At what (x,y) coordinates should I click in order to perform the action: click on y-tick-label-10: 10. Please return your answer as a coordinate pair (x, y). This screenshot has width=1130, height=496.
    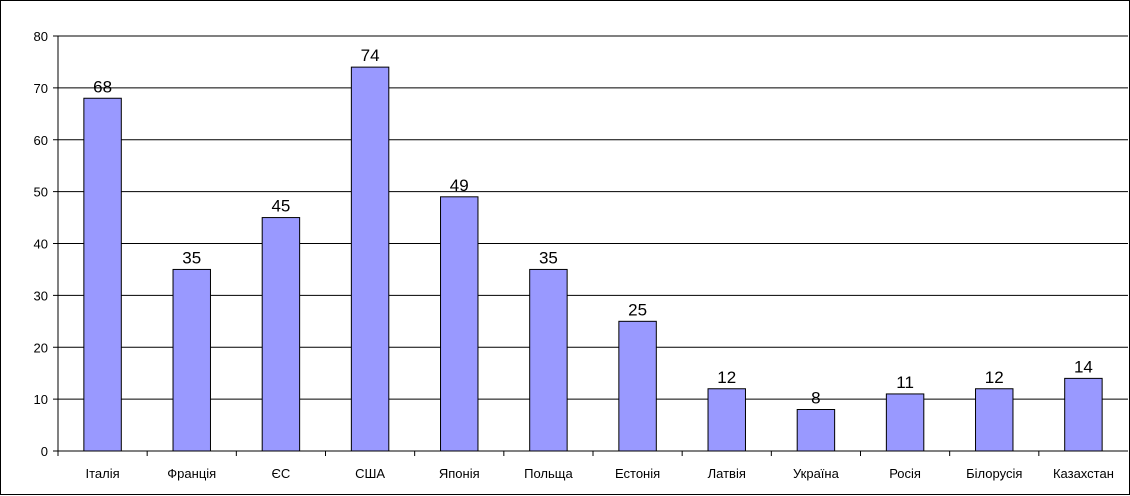
    Looking at the image, I should click on (41, 399).